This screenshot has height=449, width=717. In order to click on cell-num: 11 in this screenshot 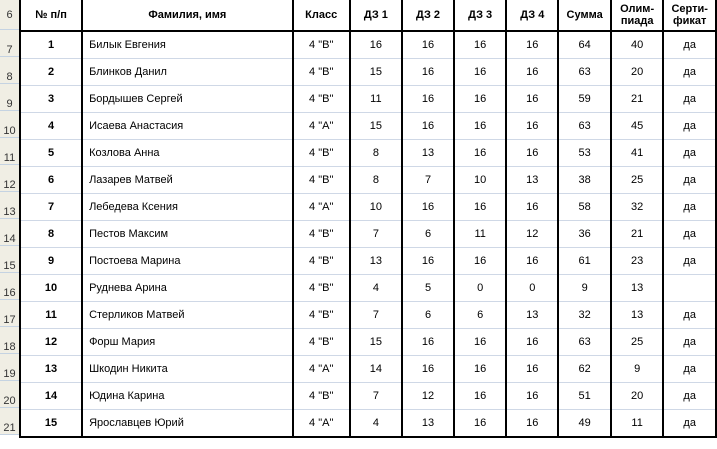, I will do `click(51, 315)`.